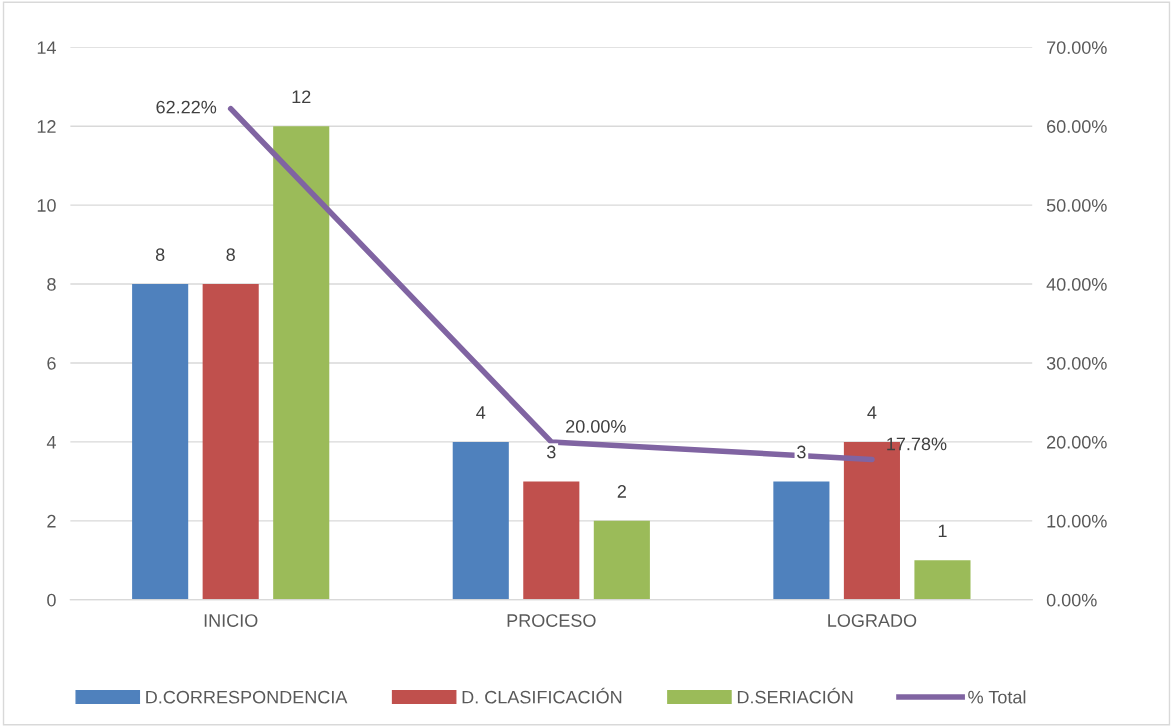 This screenshot has height=727, width=1173. What do you see at coordinates (51, 284) in the screenshot?
I see `y-tick-label: 8` at bounding box center [51, 284].